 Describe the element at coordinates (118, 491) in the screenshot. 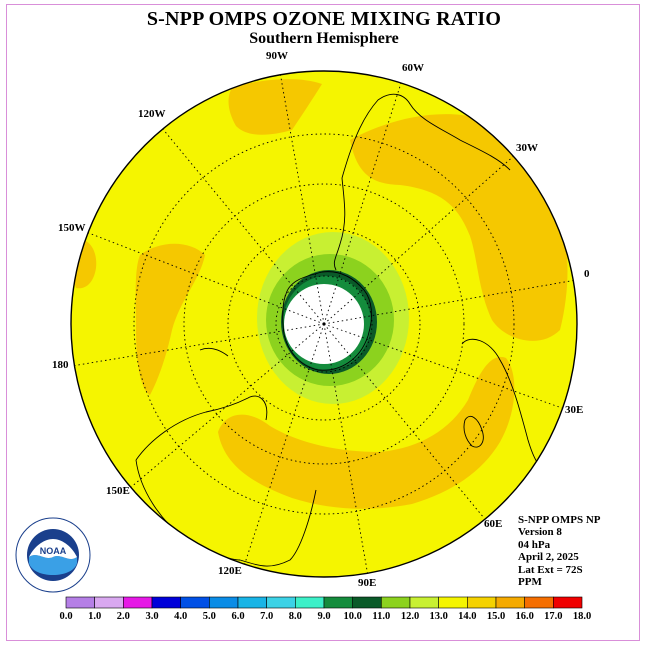

I see `lon-label-150e: 150E` at that location.